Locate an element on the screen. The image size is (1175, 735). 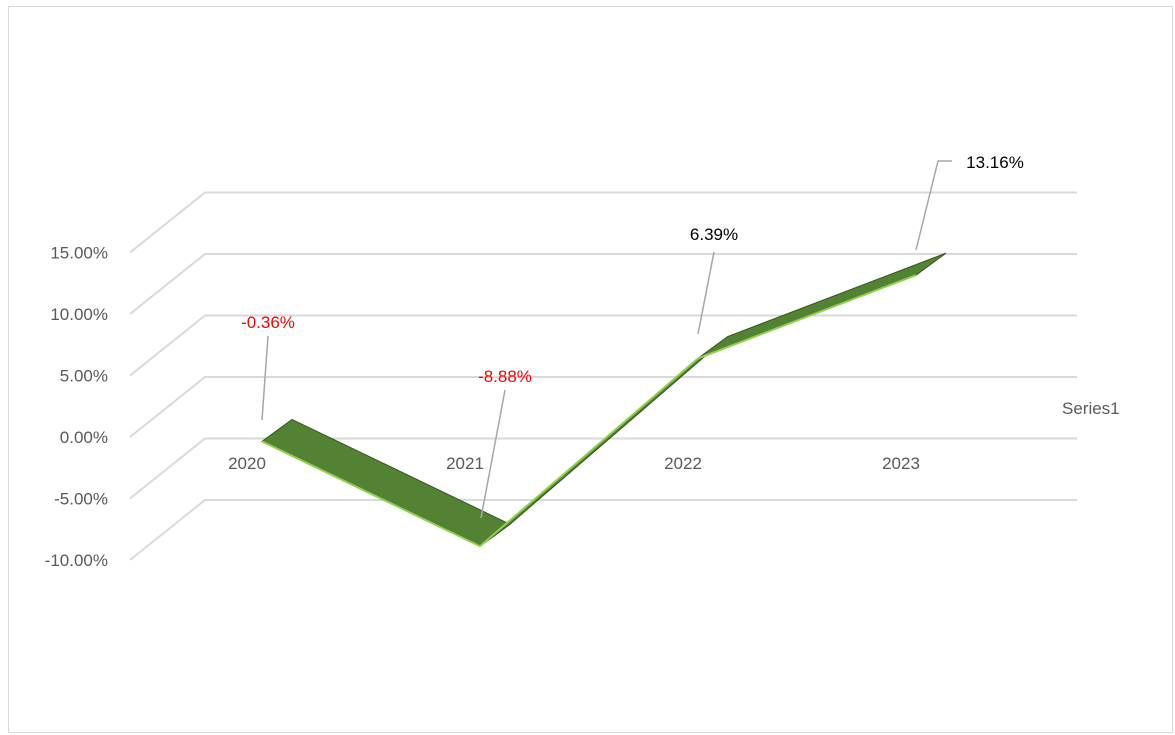
data-label: -0.36% is located at coordinates (268, 322).